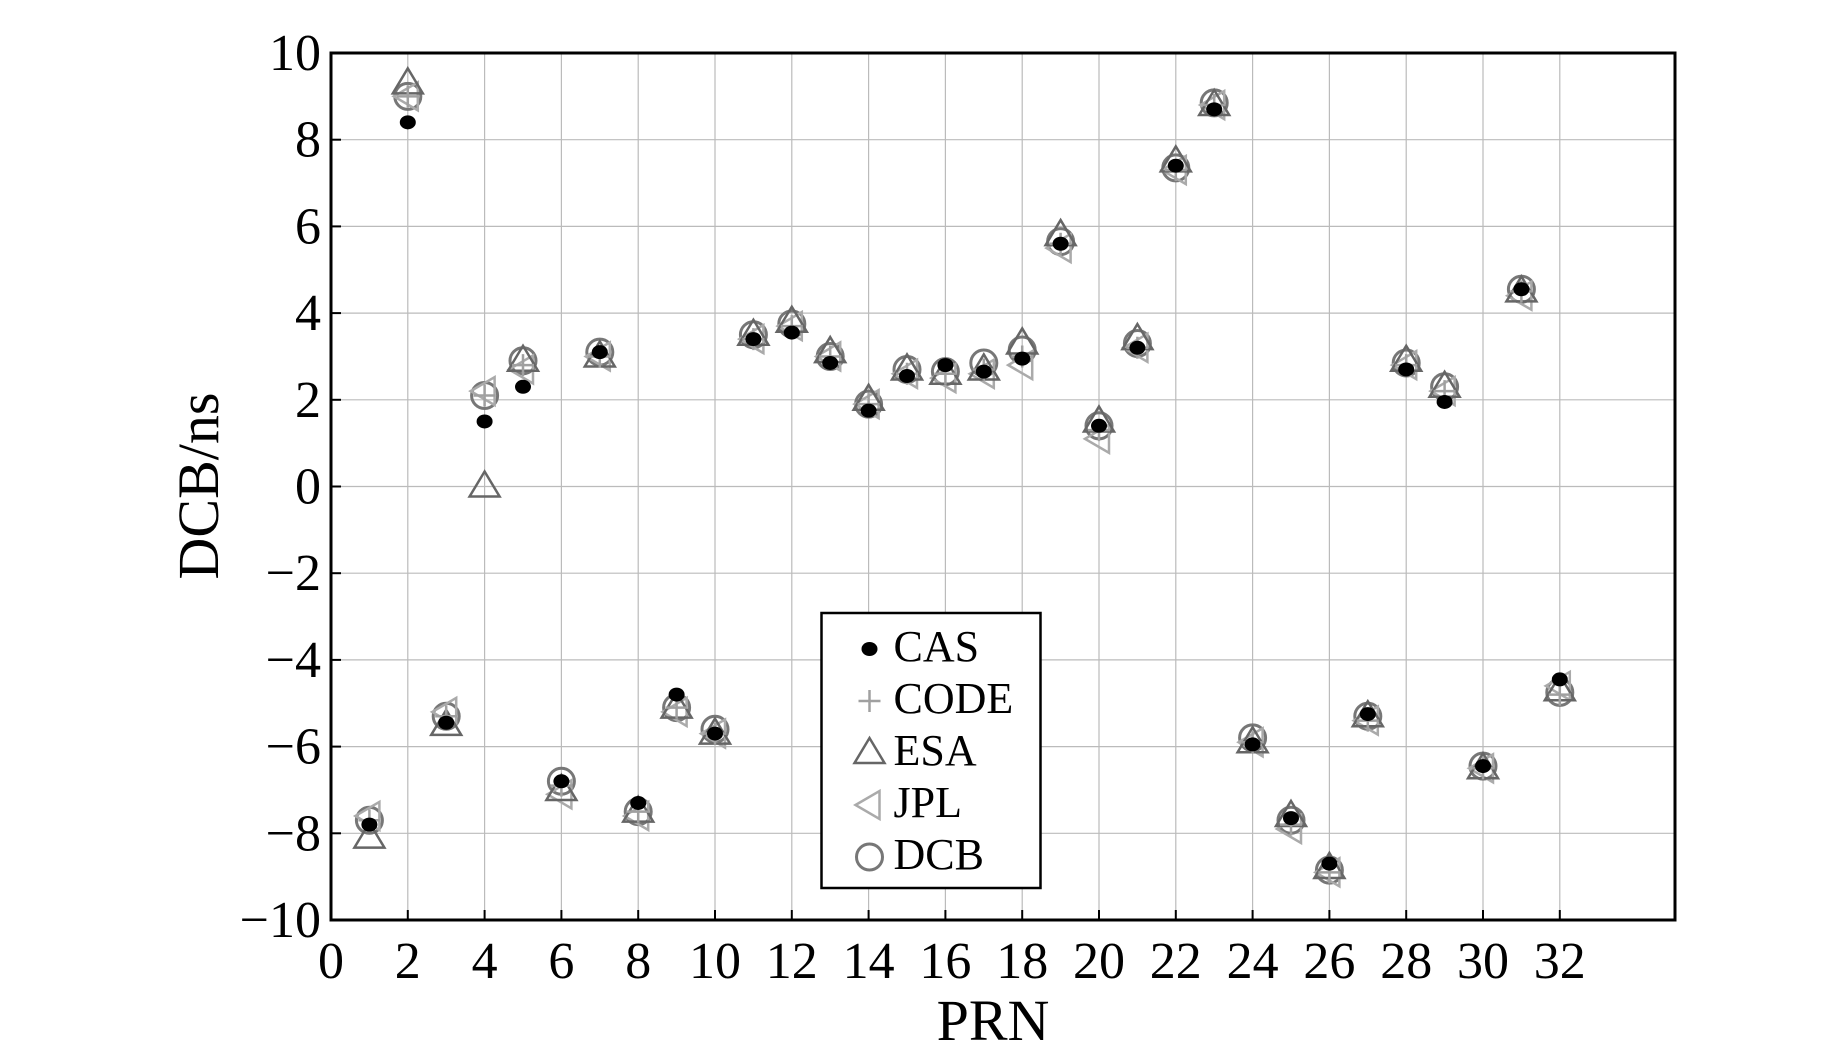  I want to click on y-tick-label: 10, so click(295, 53).